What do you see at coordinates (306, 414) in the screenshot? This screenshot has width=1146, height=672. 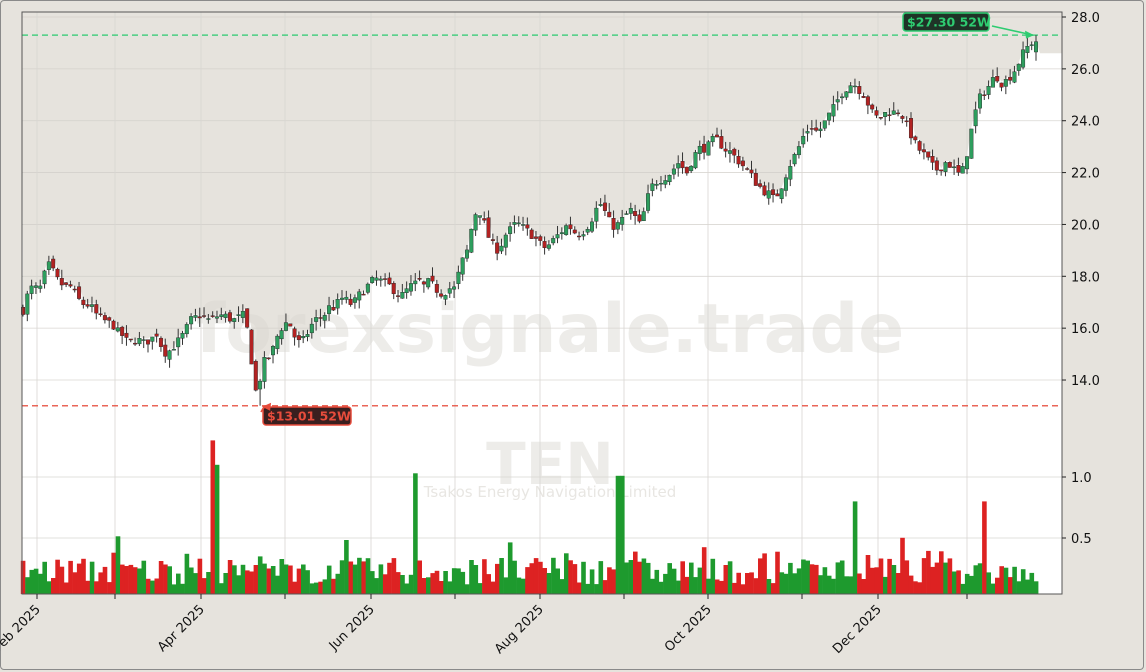 I see `52w-low-annotation: $13.01 52W` at bounding box center [306, 414].